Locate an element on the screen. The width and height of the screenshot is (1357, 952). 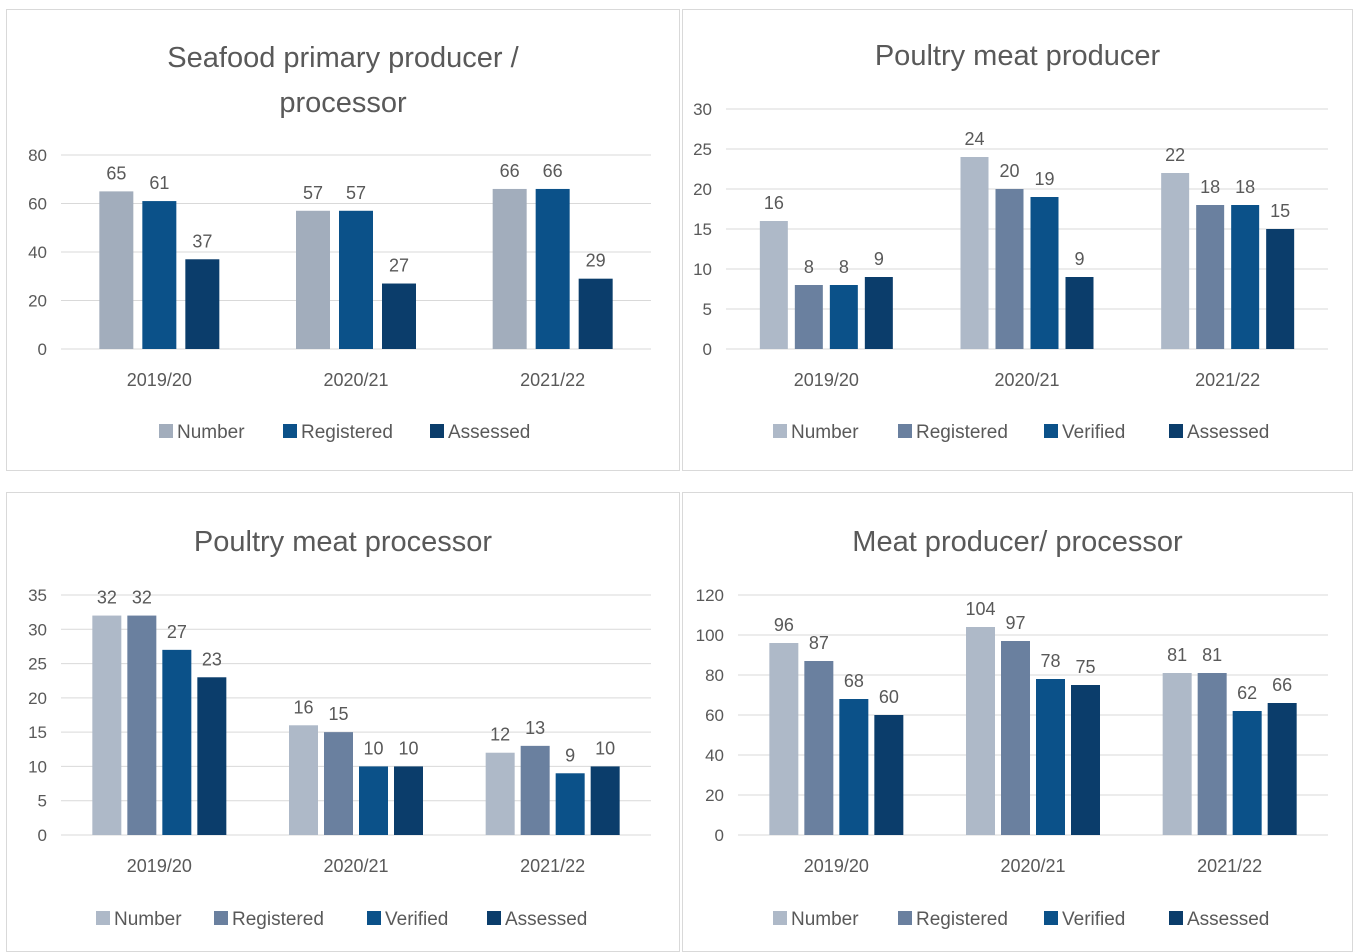
data-label: 22 is located at coordinates (1175, 155).